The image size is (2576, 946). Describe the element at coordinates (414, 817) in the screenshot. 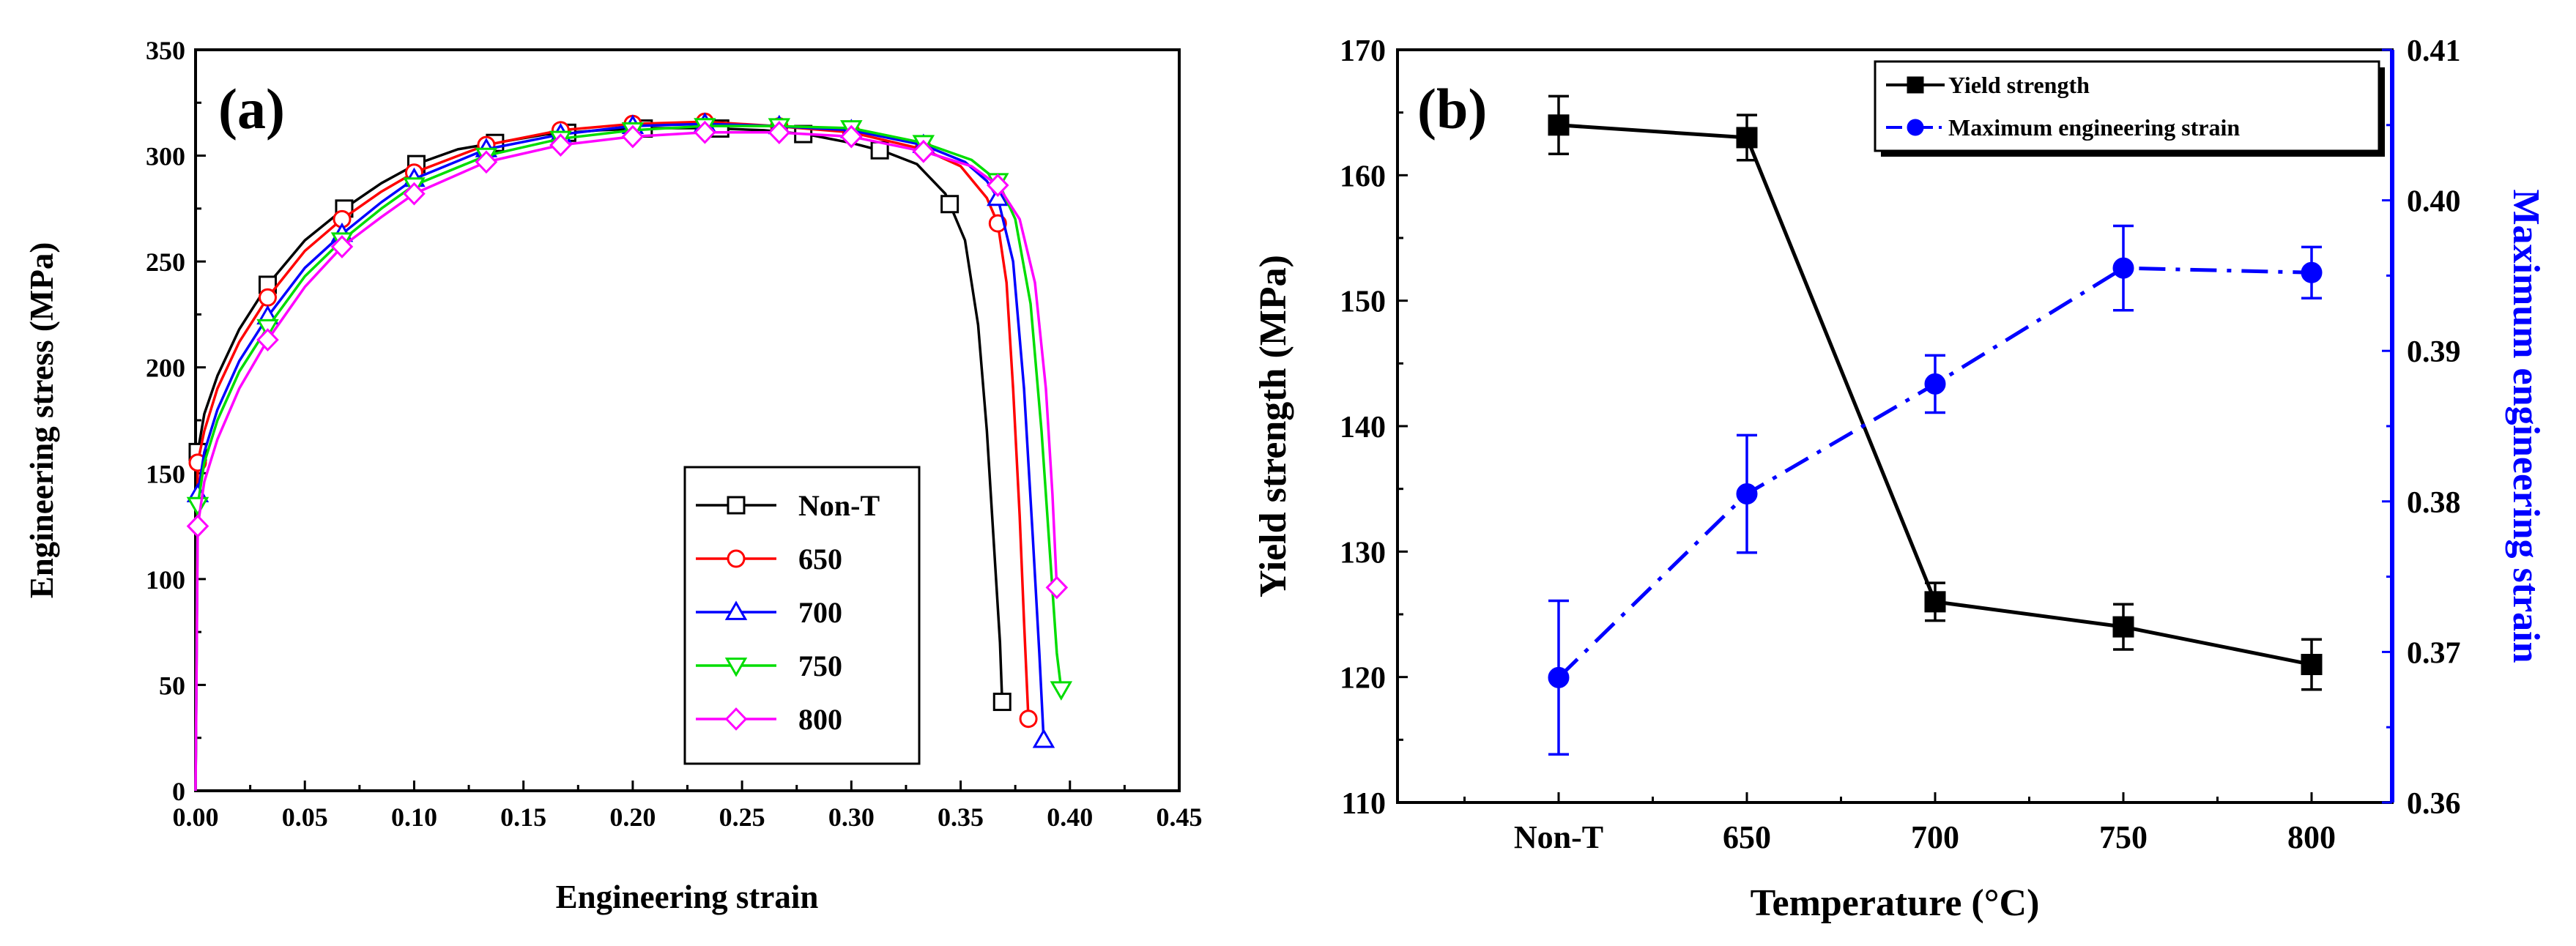

I see `panel-a-x-tick-label: 0.10` at that location.